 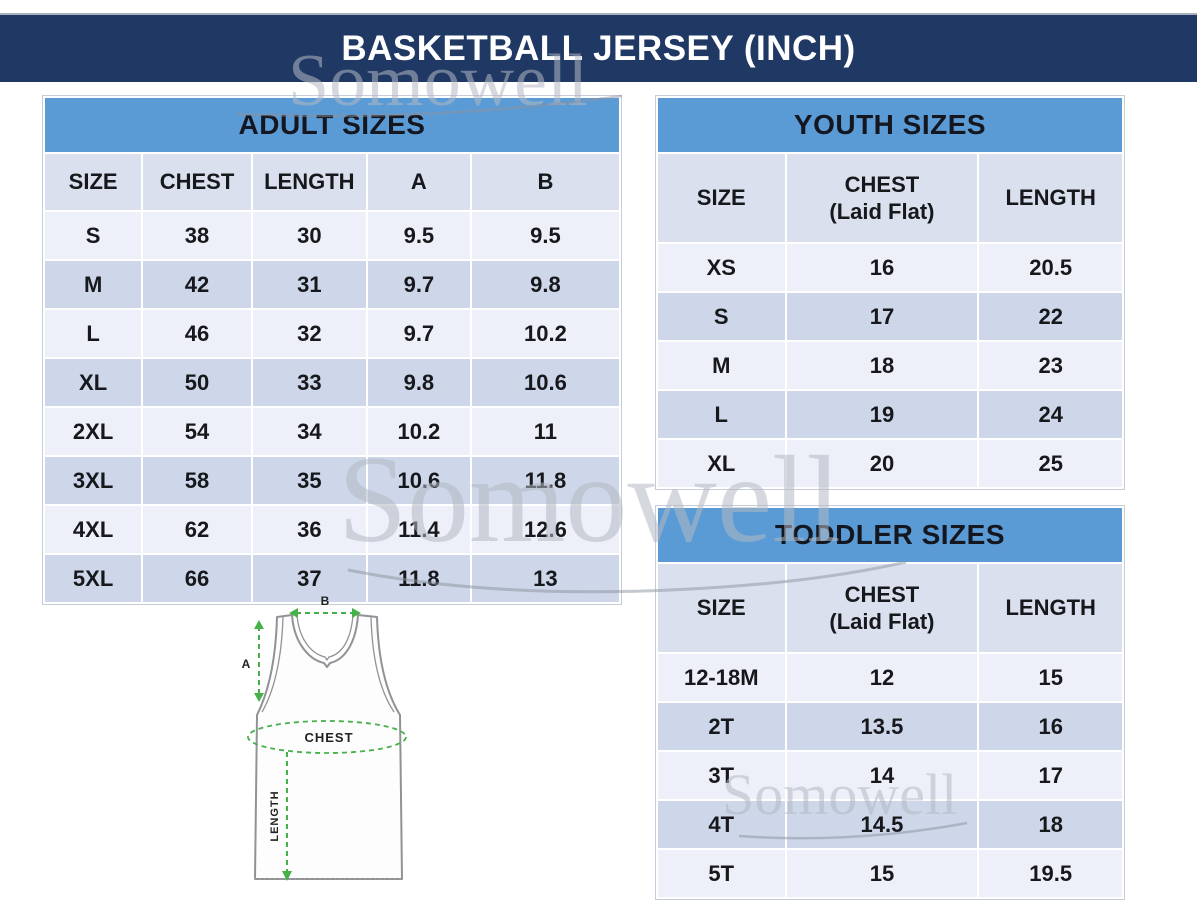 What do you see at coordinates (275, 815) in the screenshot?
I see `length-label: LENGTH` at bounding box center [275, 815].